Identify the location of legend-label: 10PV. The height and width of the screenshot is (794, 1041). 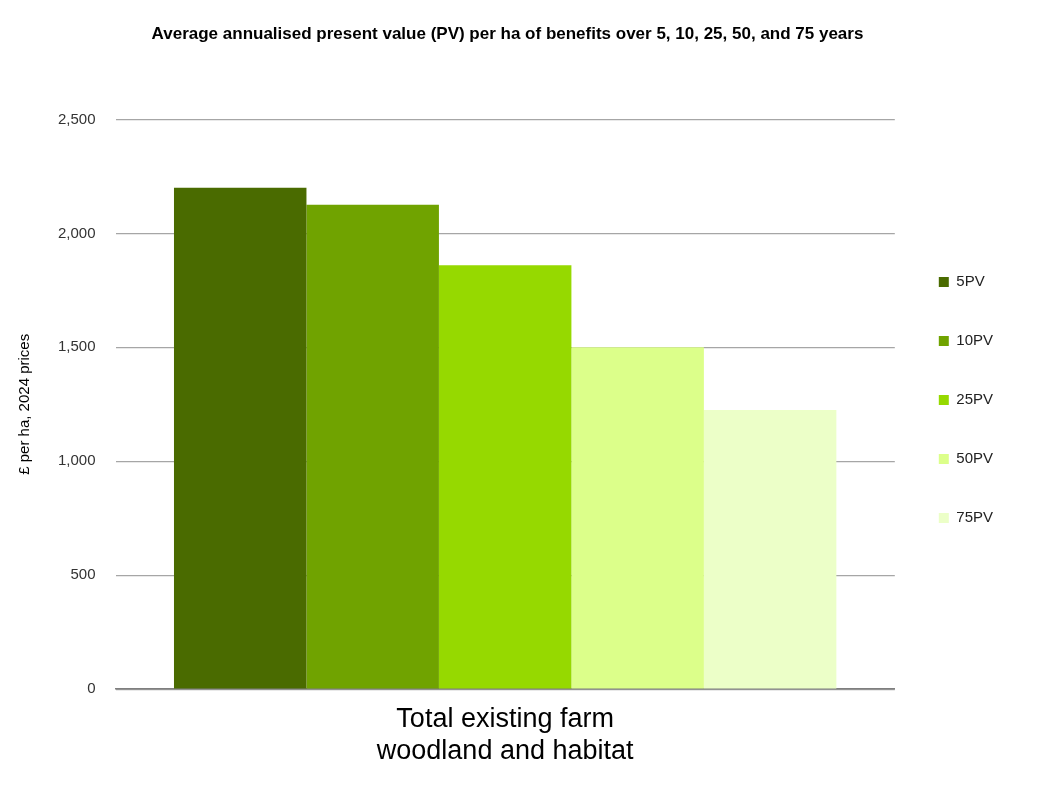
(975, 340).